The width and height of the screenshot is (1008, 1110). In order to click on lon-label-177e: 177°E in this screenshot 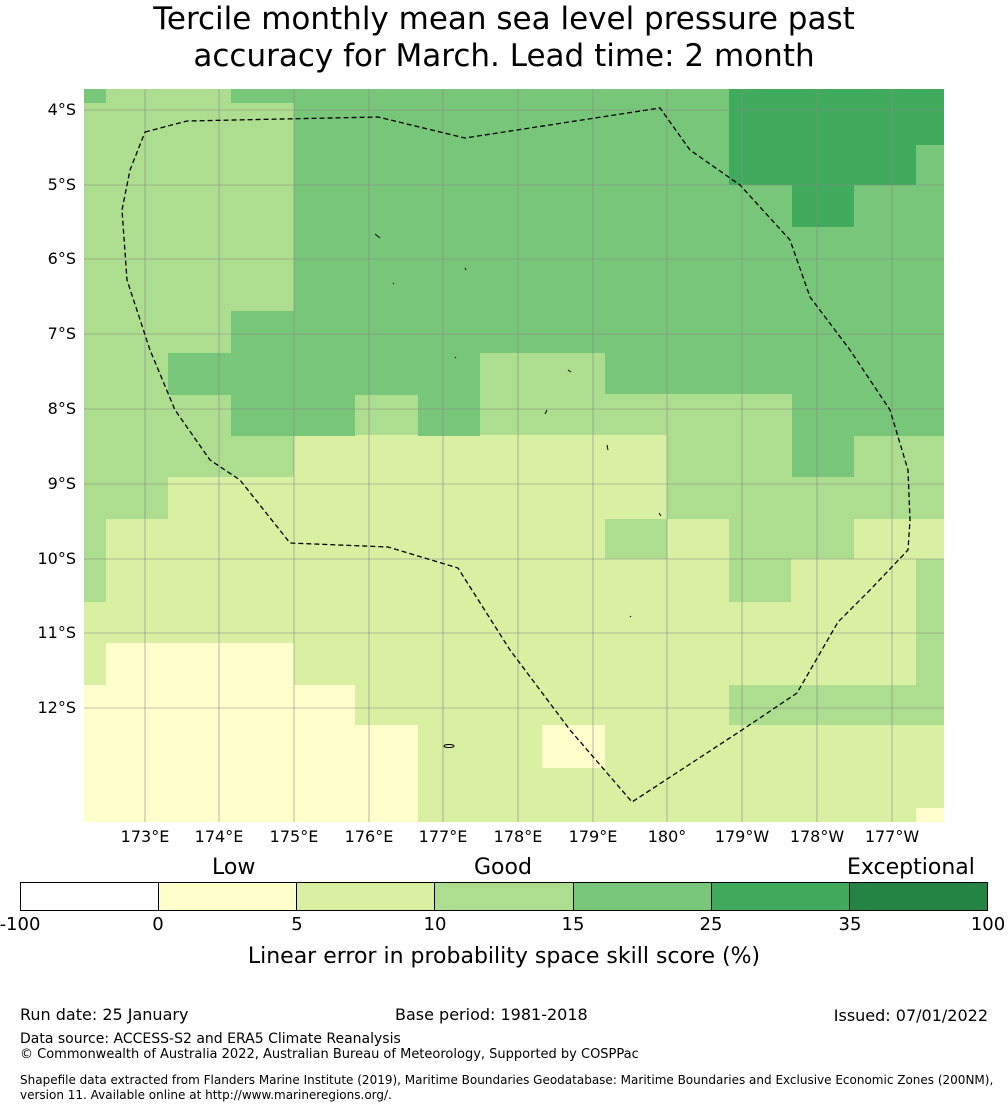, I will do `click(443, 836)`.